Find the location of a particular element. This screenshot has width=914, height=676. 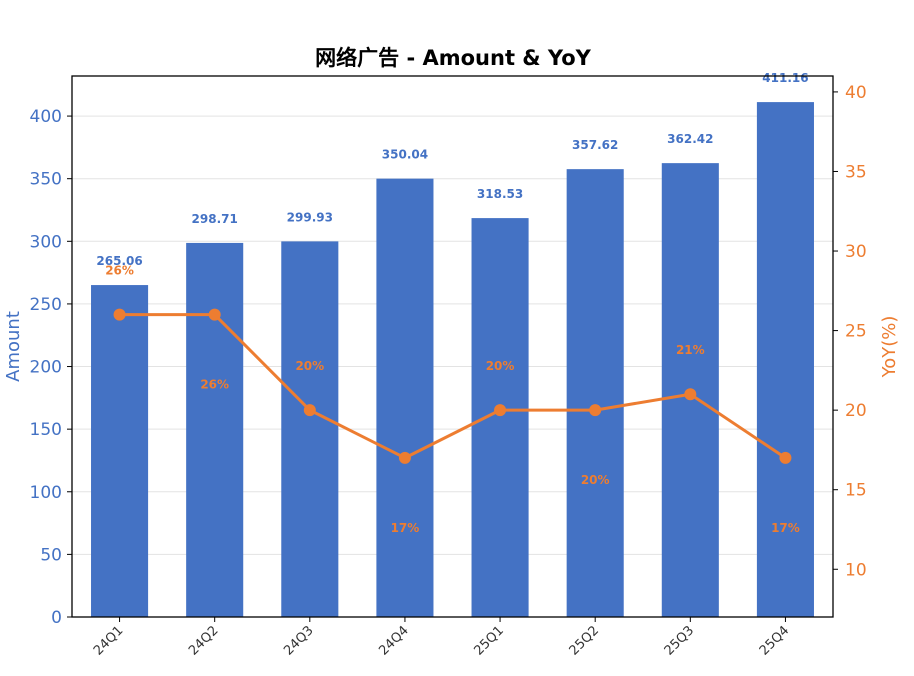

y-tick-label-right: 25 is located at coordinates (856, 332).